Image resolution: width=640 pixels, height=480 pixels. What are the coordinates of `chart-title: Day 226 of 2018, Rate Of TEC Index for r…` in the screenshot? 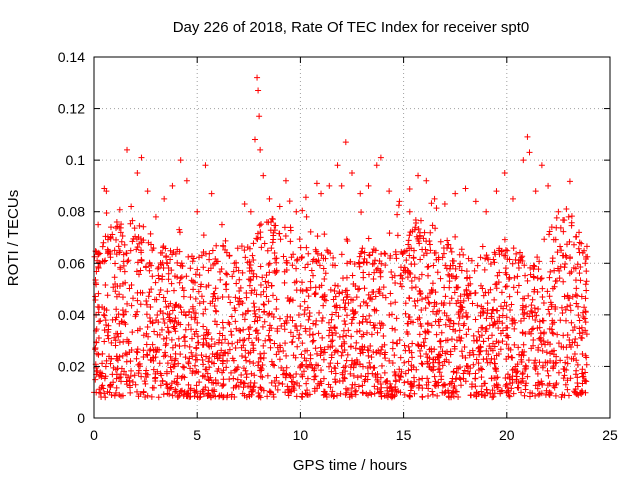 It's located at (351, 27).